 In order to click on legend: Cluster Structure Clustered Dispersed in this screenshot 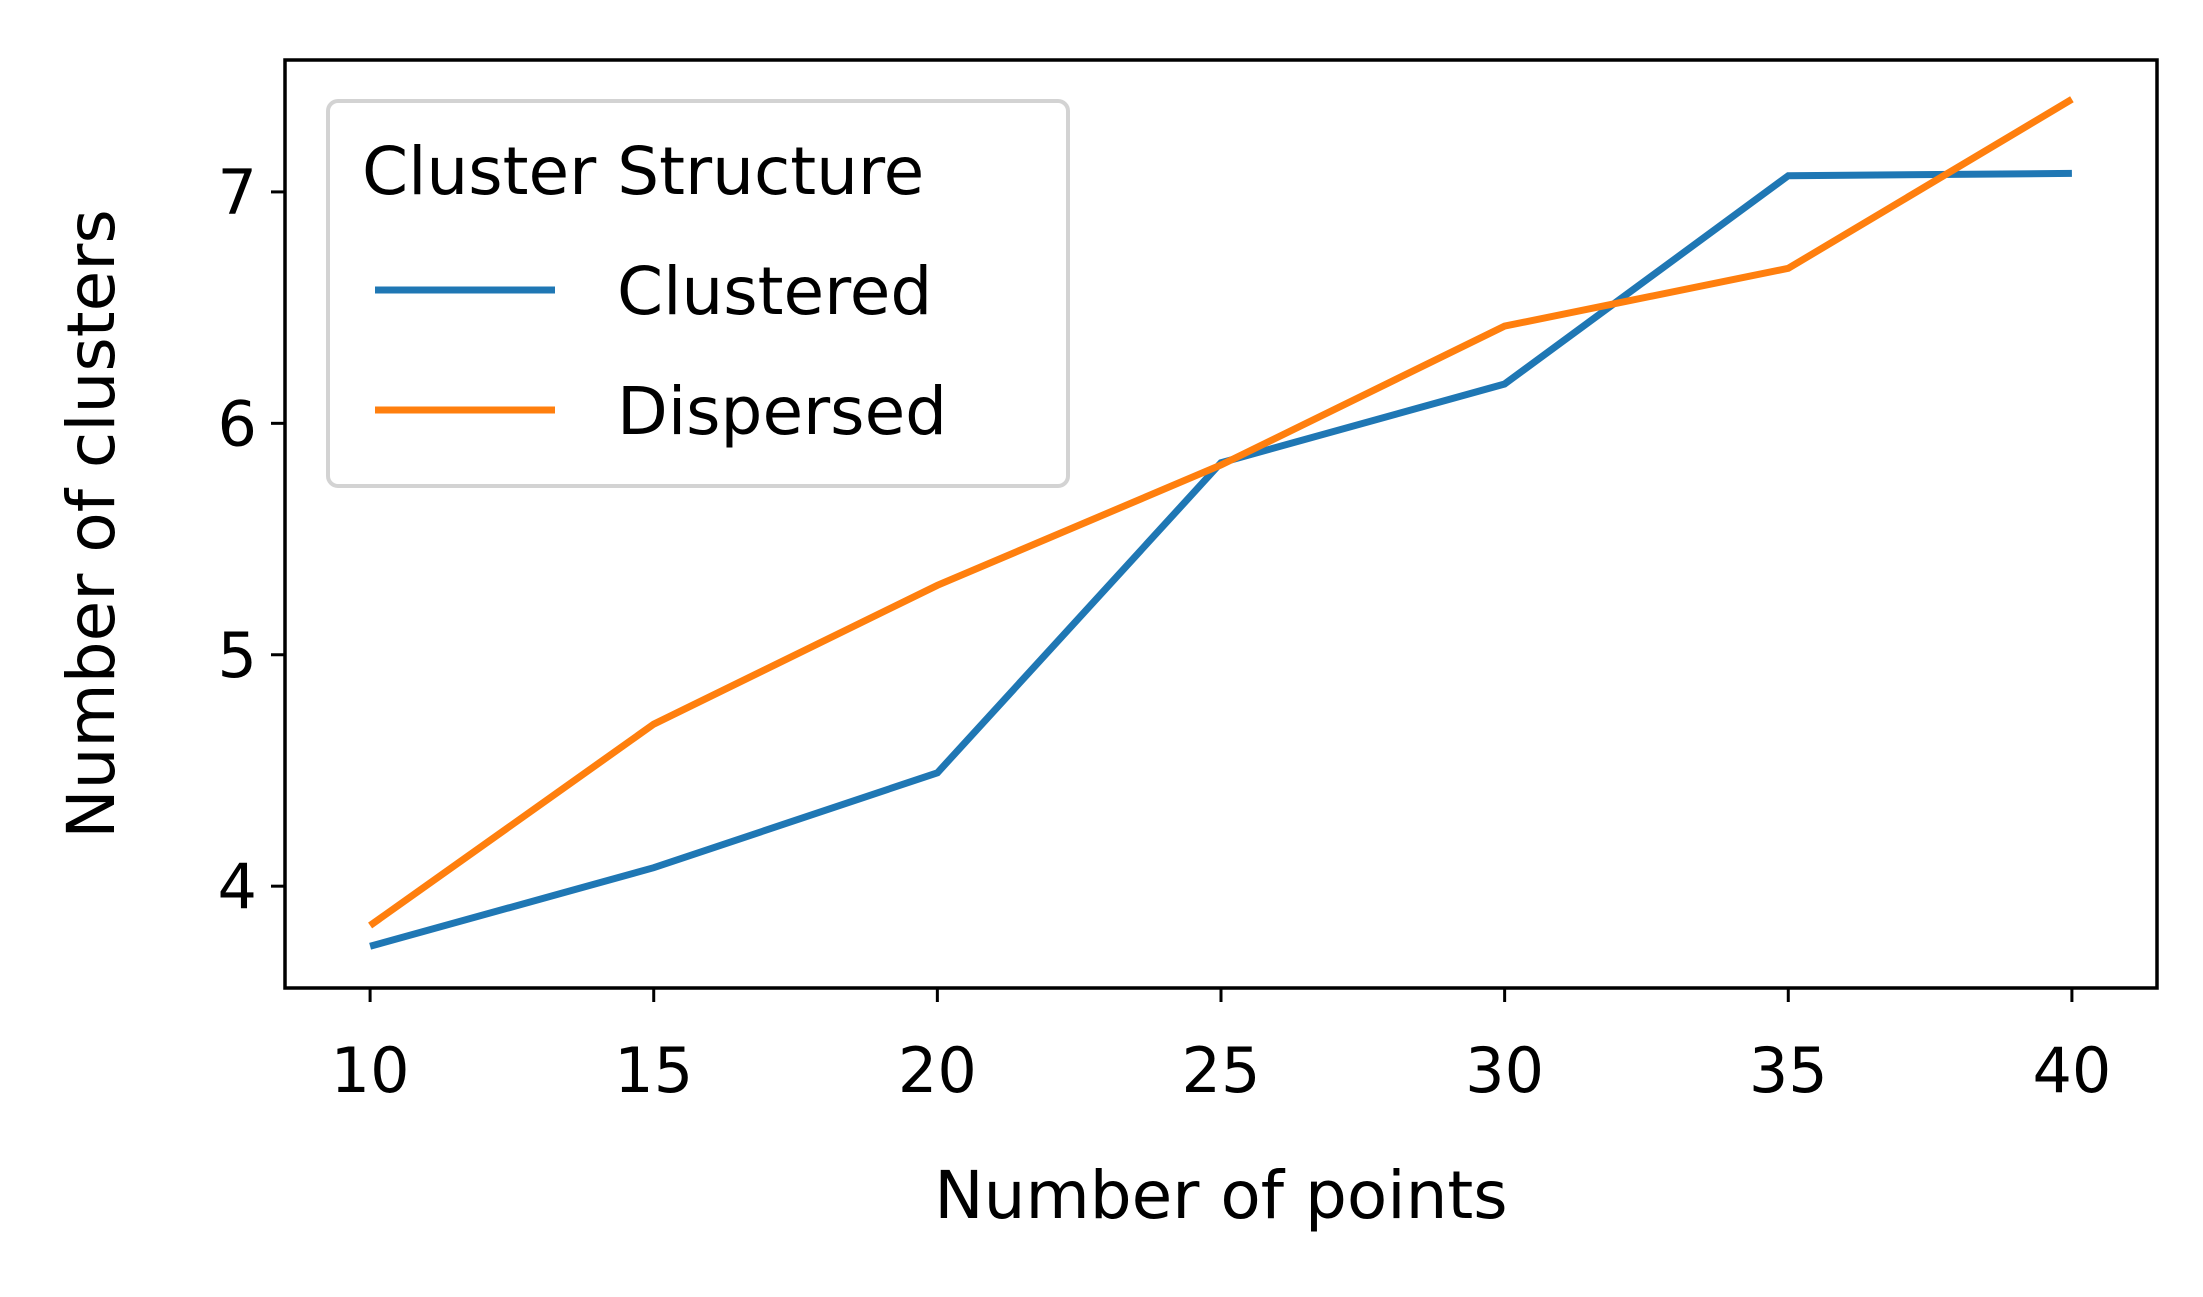, I will do `click(698, 293)`.